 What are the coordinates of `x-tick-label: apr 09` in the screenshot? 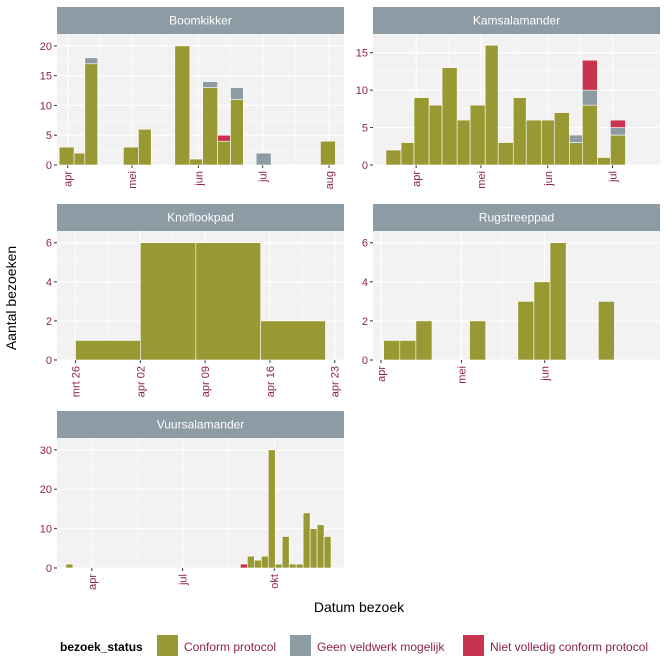 It's located at (206, 381).